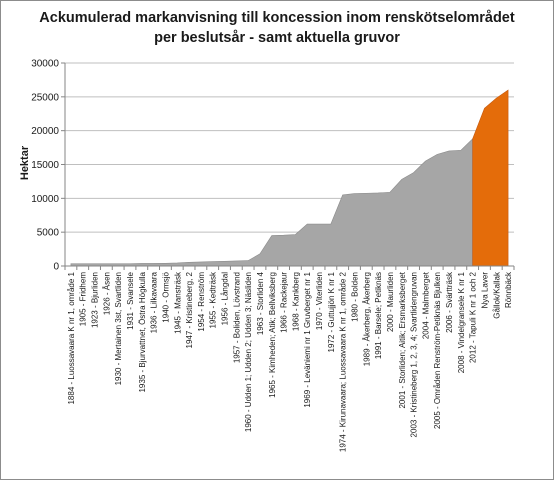 The image size is (554, 480). I want to click on x-tick-label: Nya Laver, so click(484, 290).